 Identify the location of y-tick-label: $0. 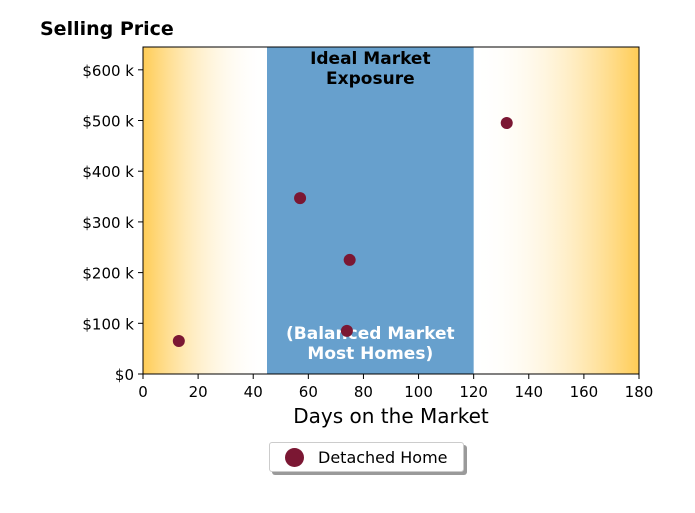
(124, 375).